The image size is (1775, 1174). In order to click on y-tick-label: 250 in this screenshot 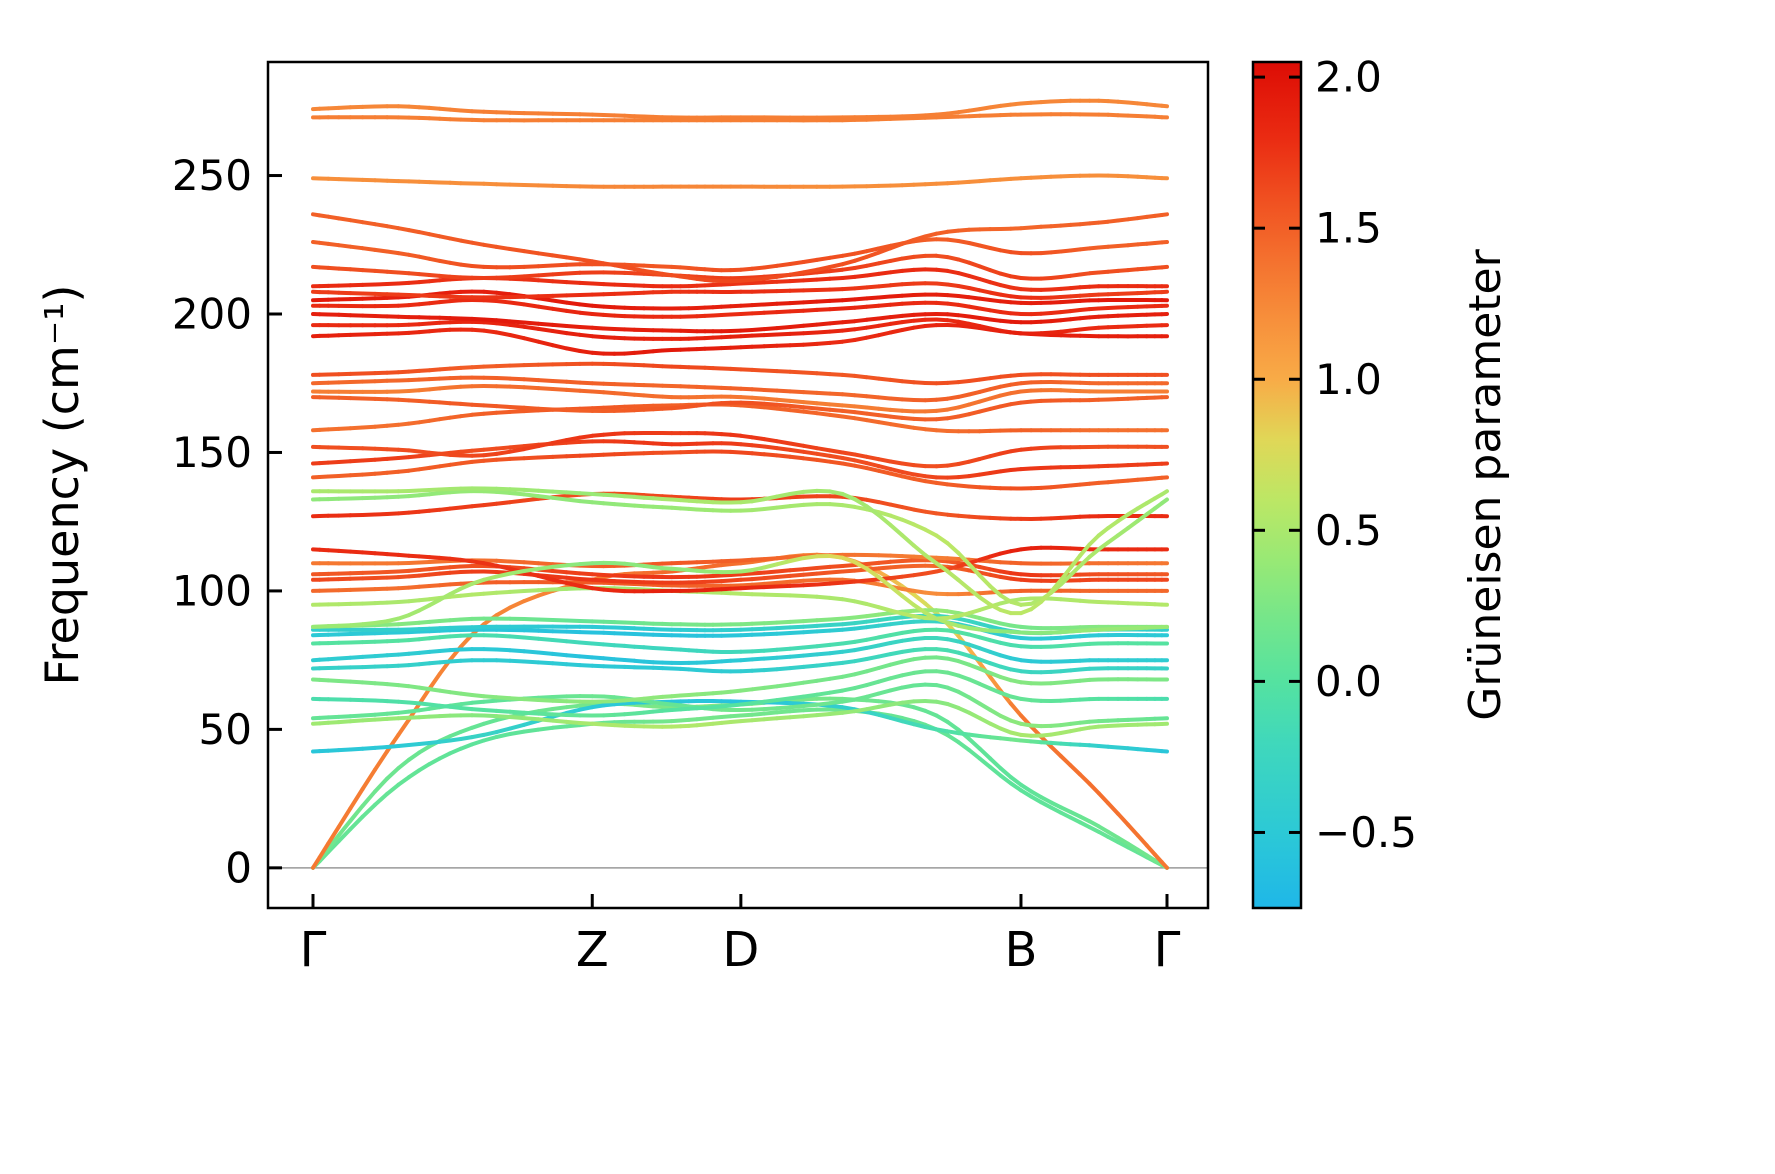, I will do `click(212, 175)`.